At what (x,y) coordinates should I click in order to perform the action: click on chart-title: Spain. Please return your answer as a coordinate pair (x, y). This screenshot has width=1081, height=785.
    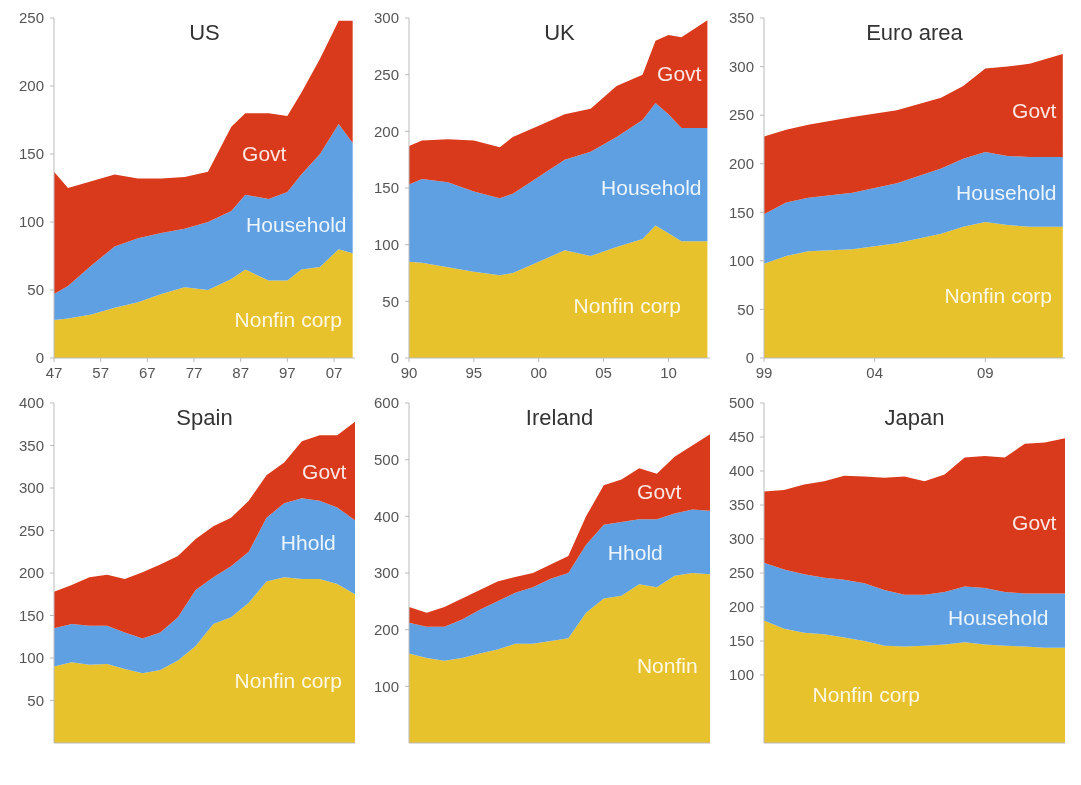
    Looking at the image, I should click on (204, 417).